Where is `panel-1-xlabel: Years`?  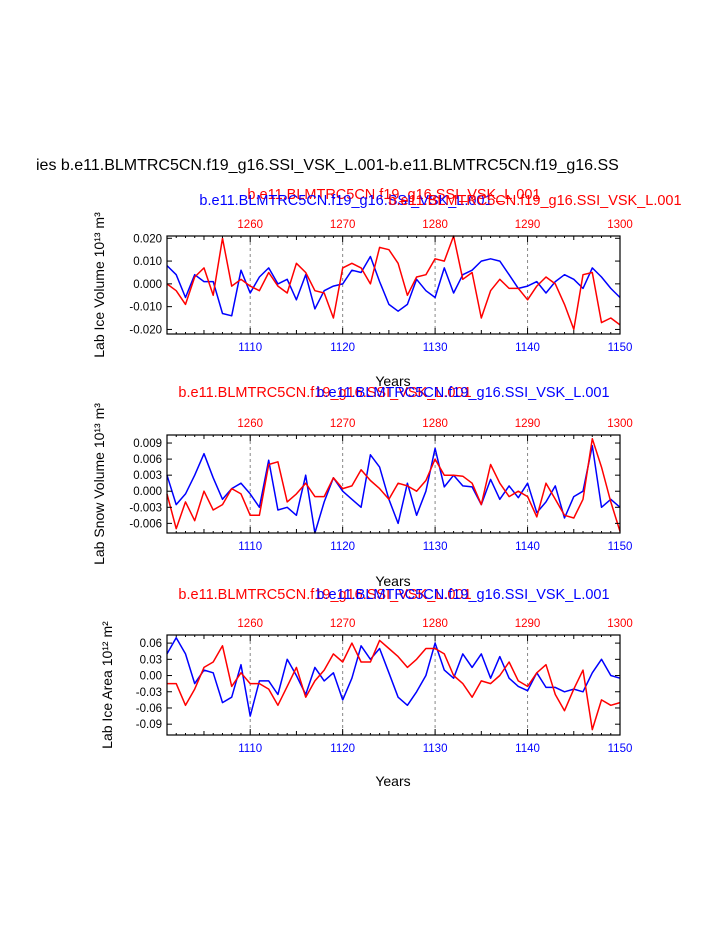 panel-1-xlabel: Years is located at coordinates (392, 381).